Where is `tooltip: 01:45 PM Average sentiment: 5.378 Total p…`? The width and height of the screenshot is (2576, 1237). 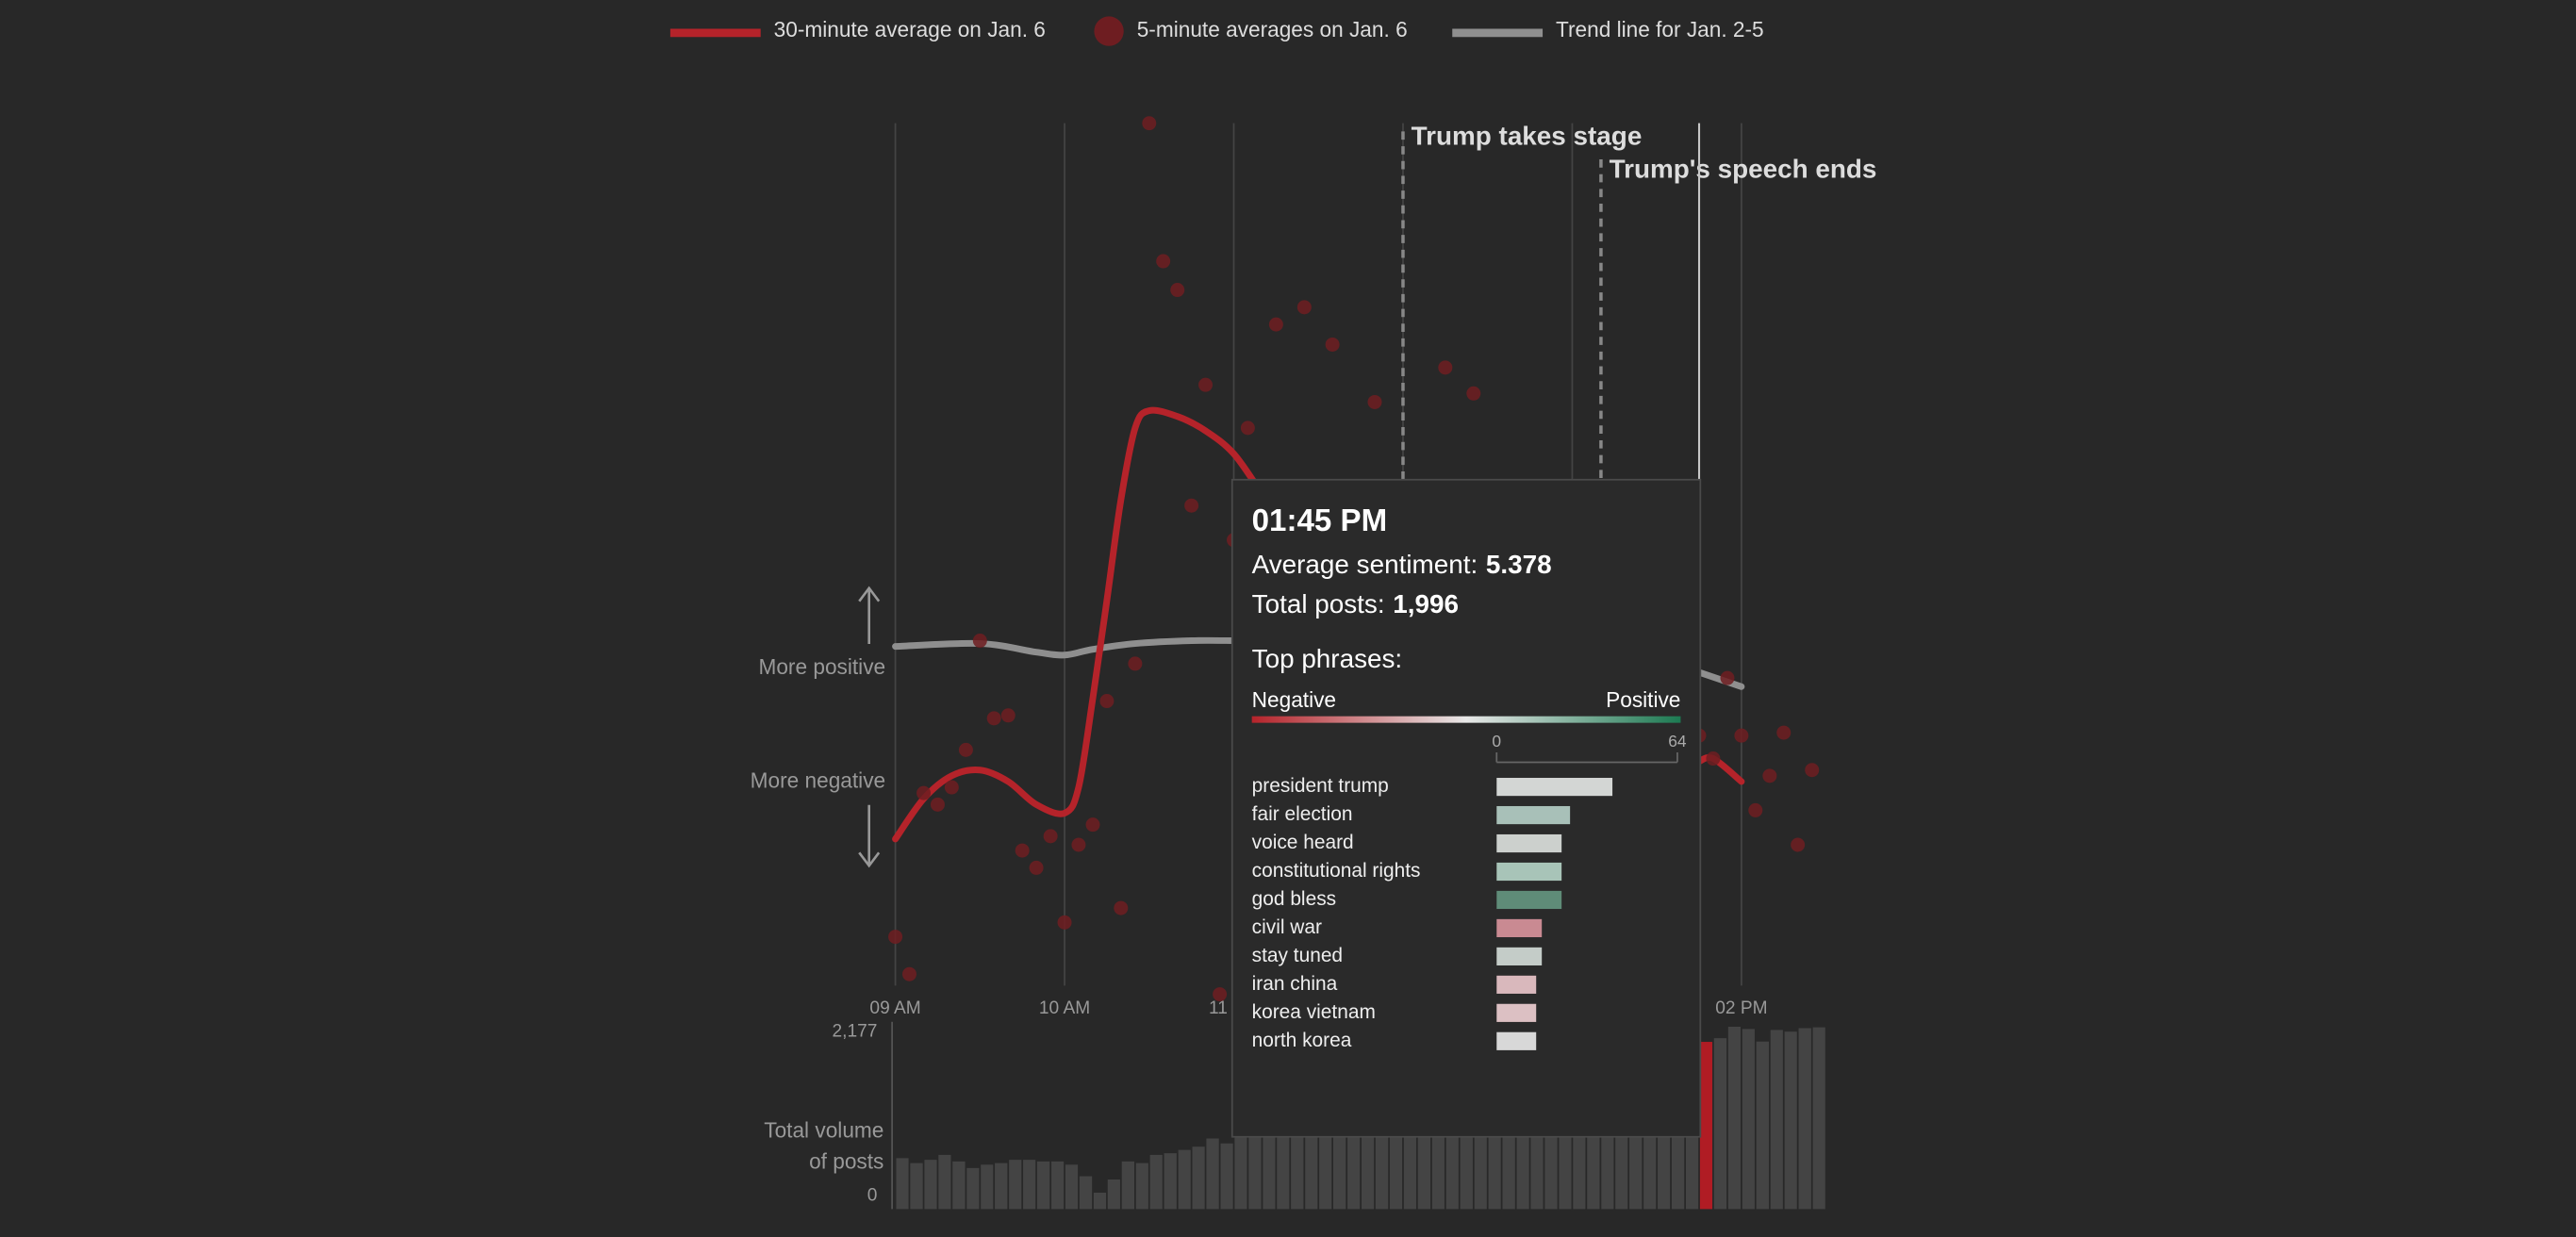 tooltip: 01:45 PM Average sentiment: 5.378 Total p… is located at coordinates (1466, 808).